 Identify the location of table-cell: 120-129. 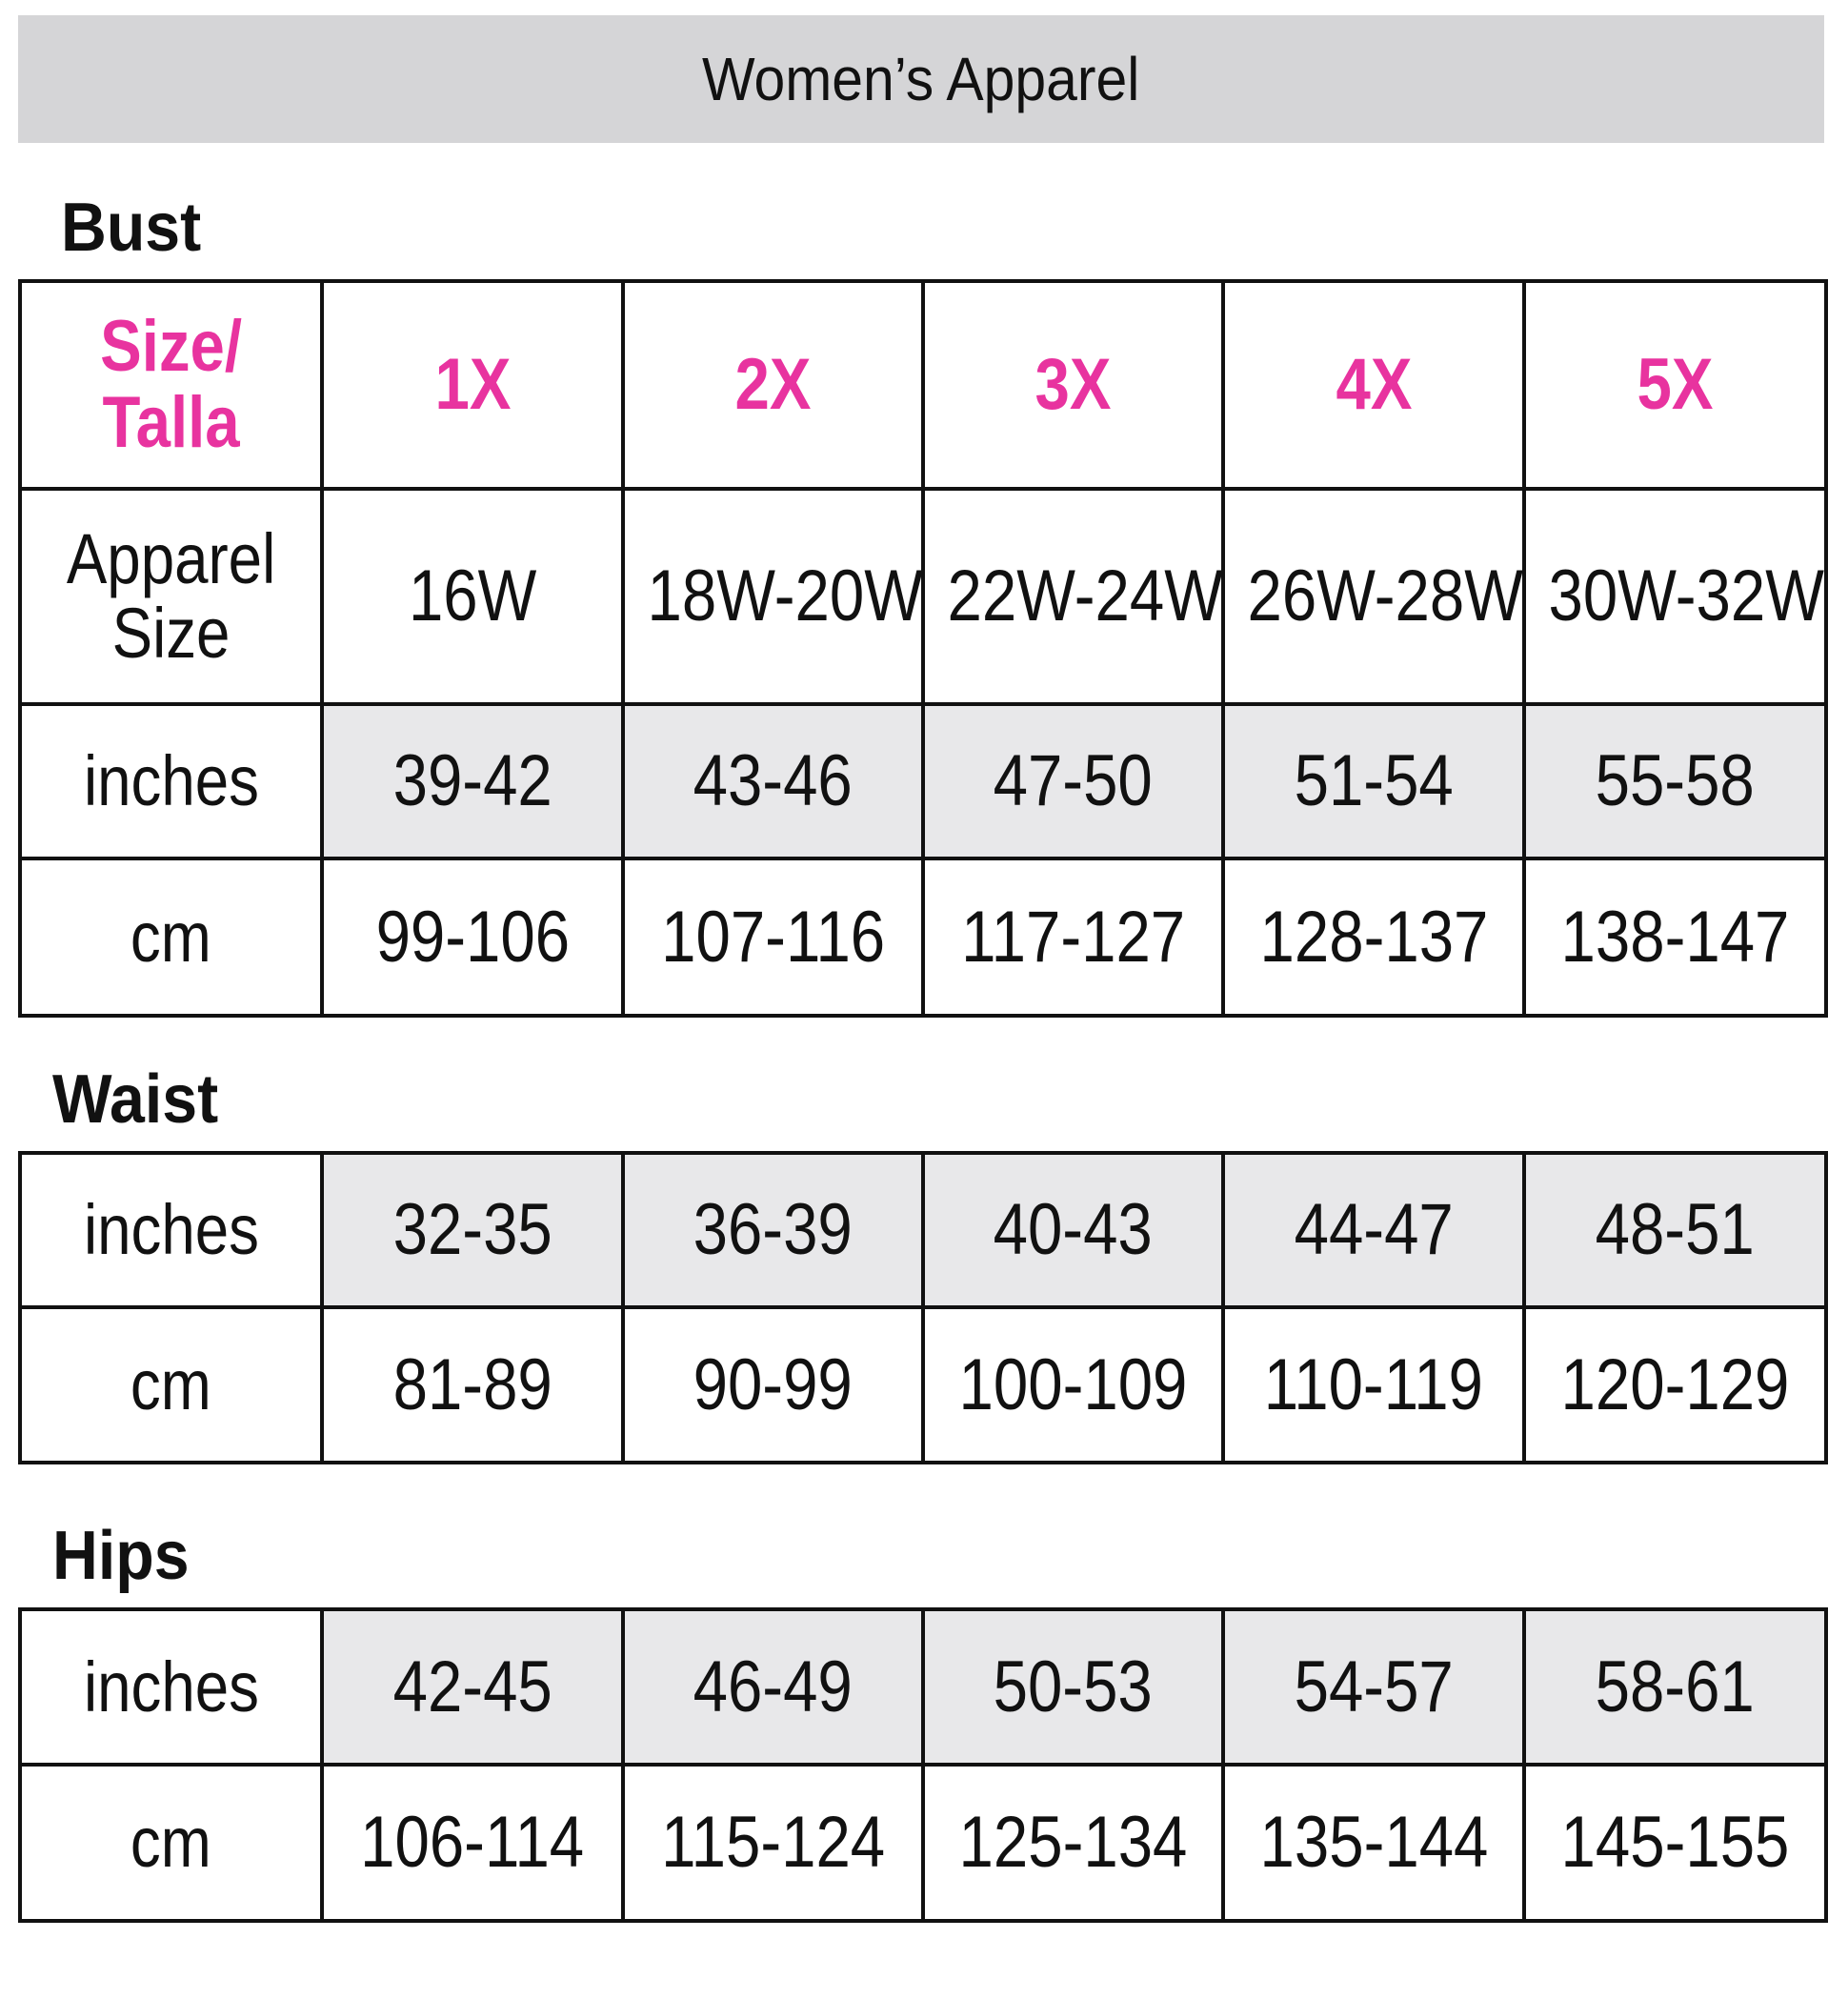
(1675, 1384).